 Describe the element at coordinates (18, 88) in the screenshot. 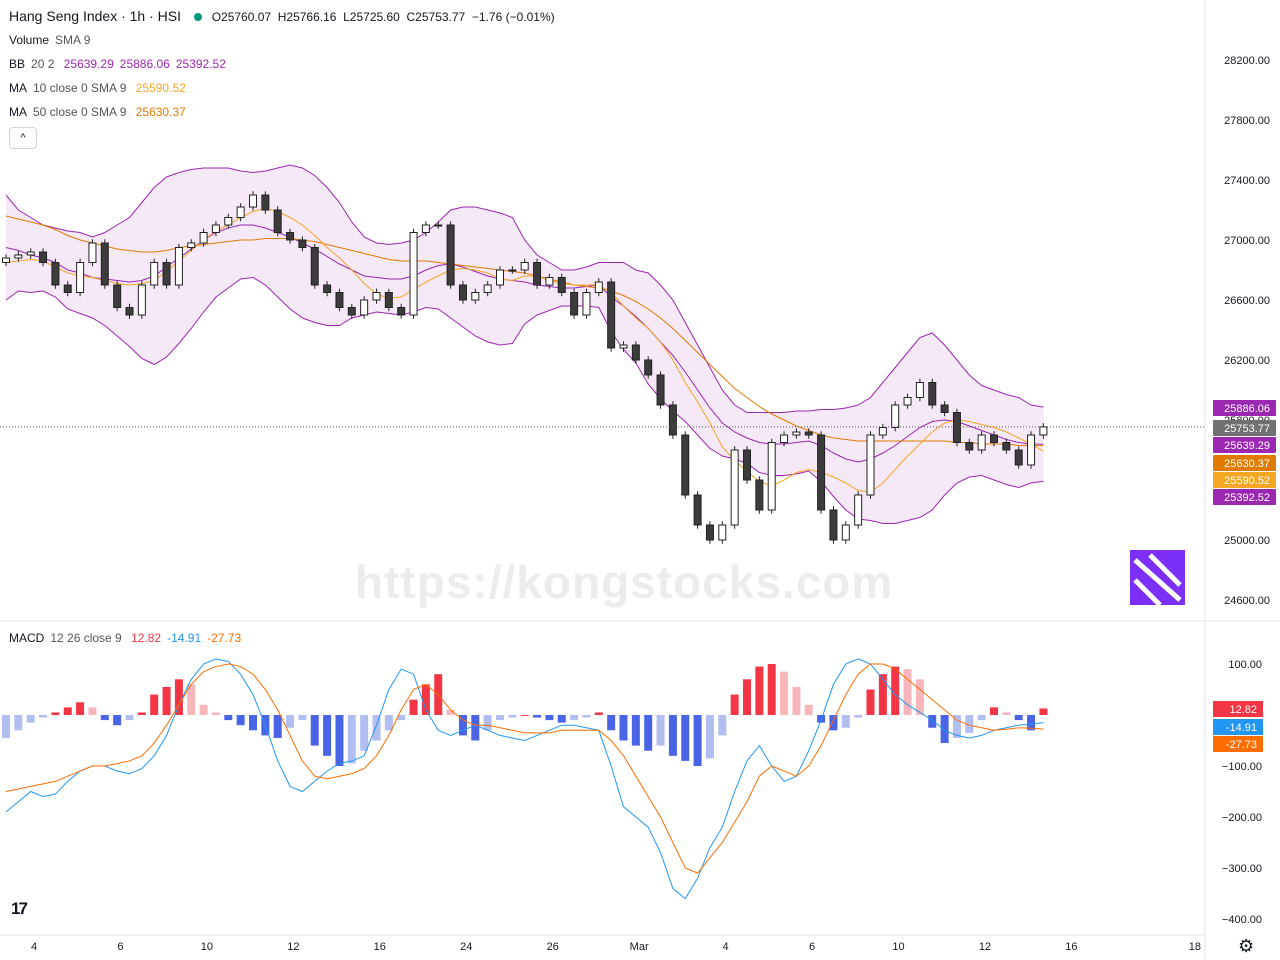

I see `ma10-legend-name: MA` at that location.